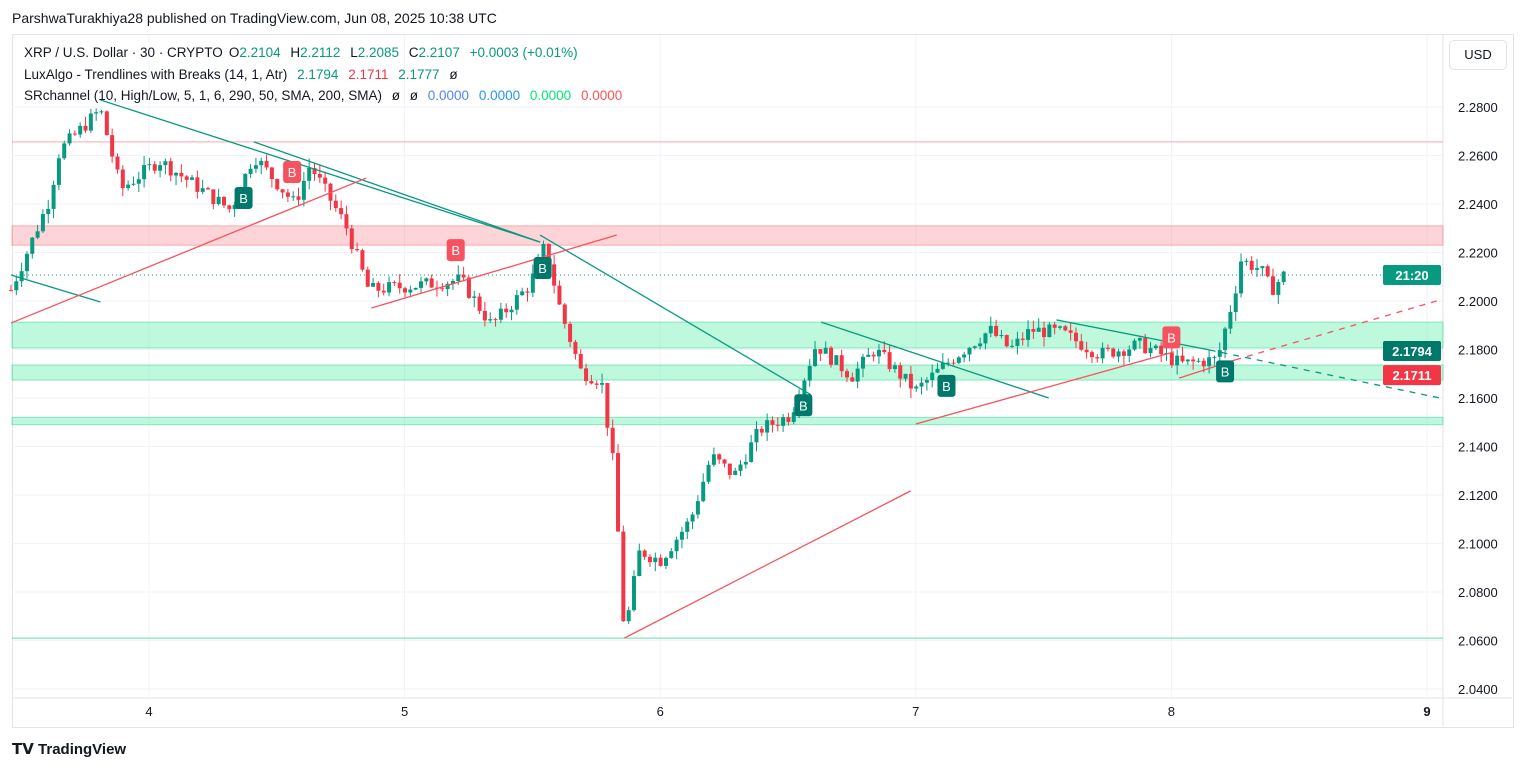 The image size is (1524, 772). Describe the element at coordinates (419, 74) in the screenshot. I see `luxalgo-value-3: 2.1777` at that location.